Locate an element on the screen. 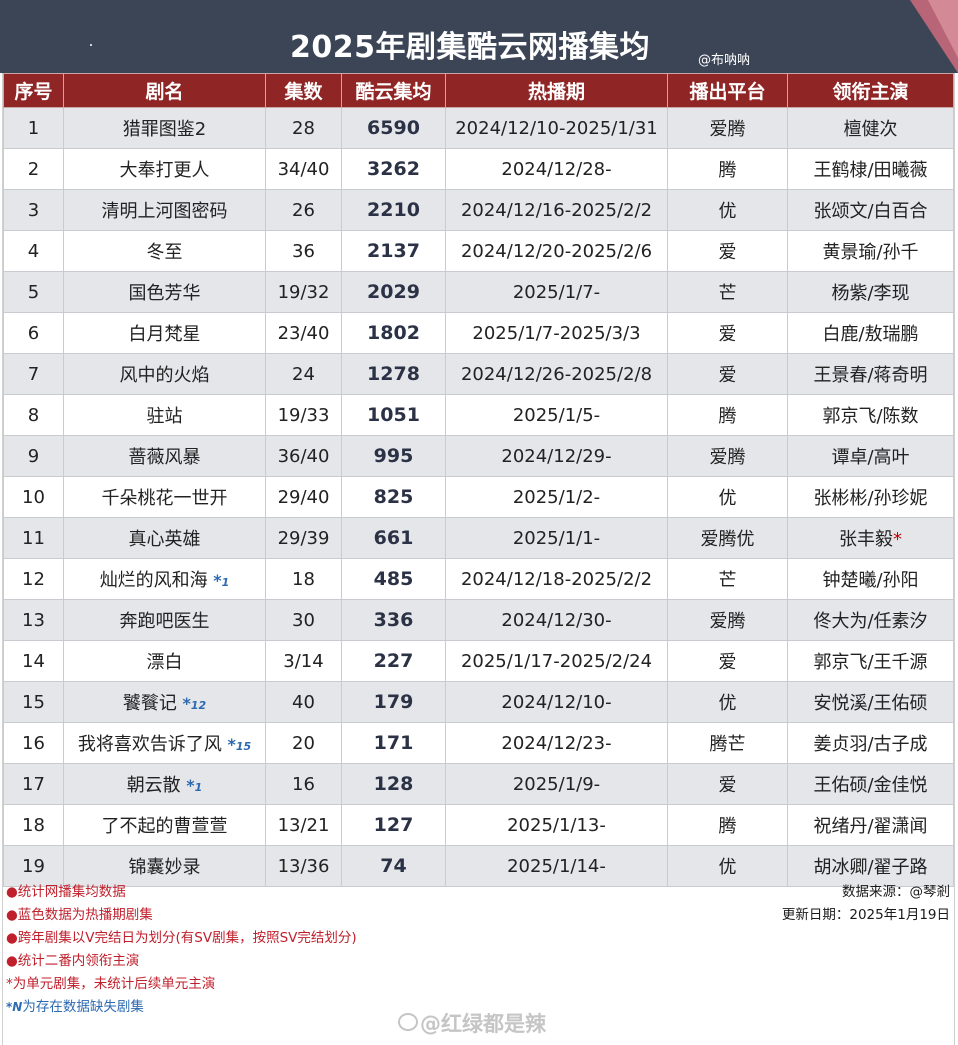 This screenshot has height=1045, width=958. period-cell: 2024/12/10- is located at coordinates (556, 702).